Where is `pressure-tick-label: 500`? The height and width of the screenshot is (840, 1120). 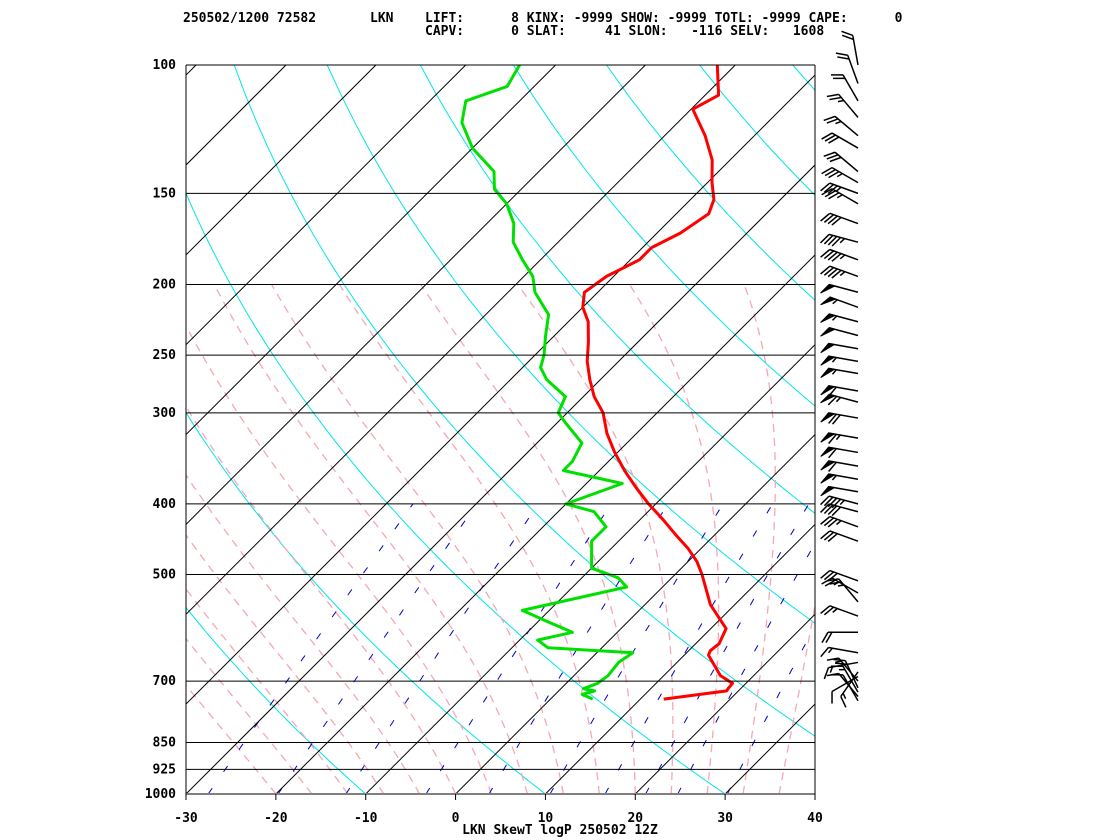 pressure-tick-label: 500 is located at coordinates (165, 575).